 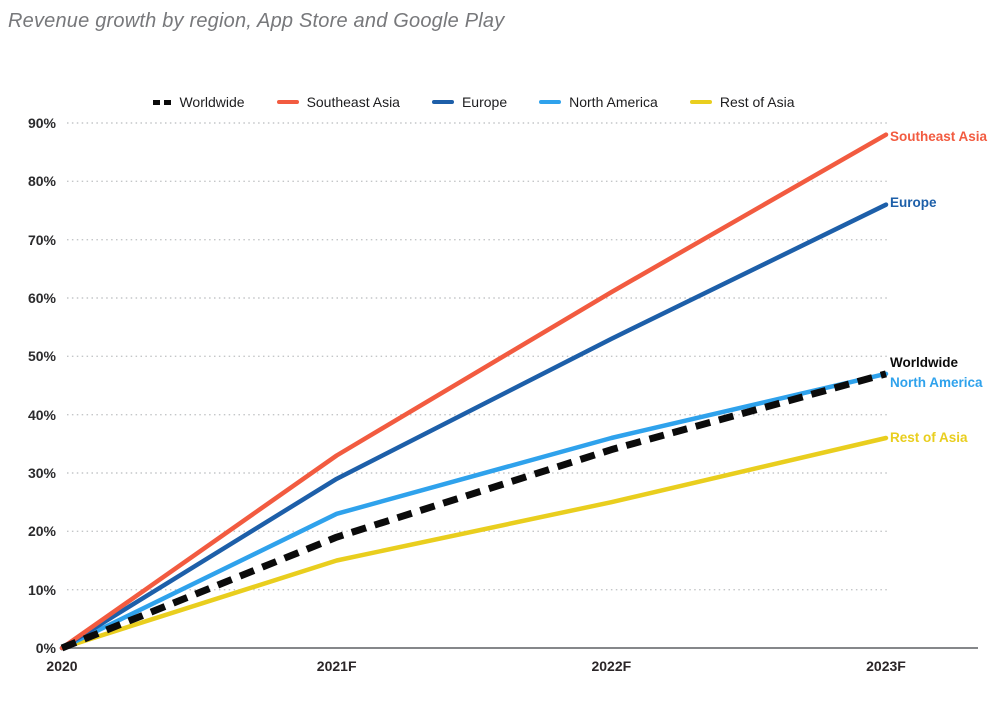 What do you see at coordinates (913, 202) in the screenshot?
I see `series-end-label-europe: Europe` at bounding box center [913, 202].